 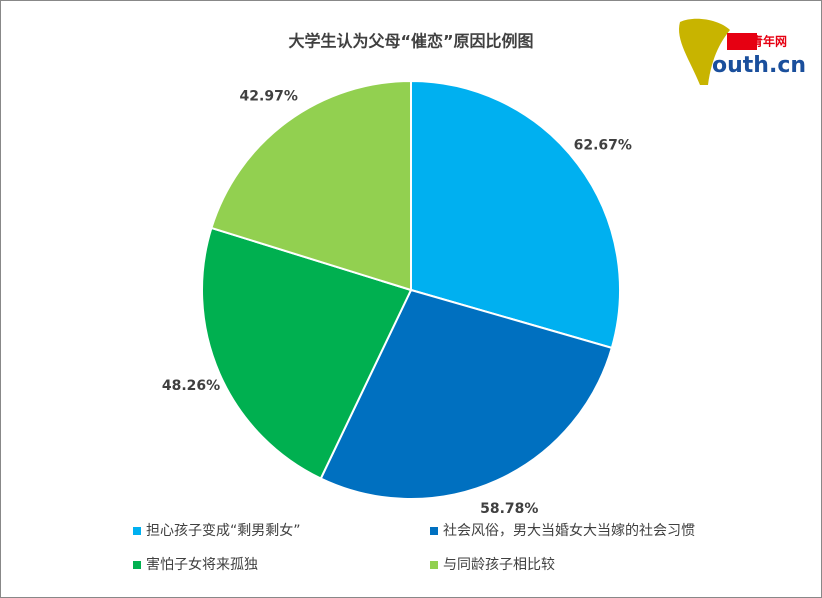 I want to click on legend-label: 与同龄孩子相比较, so click(x=499, y=565).